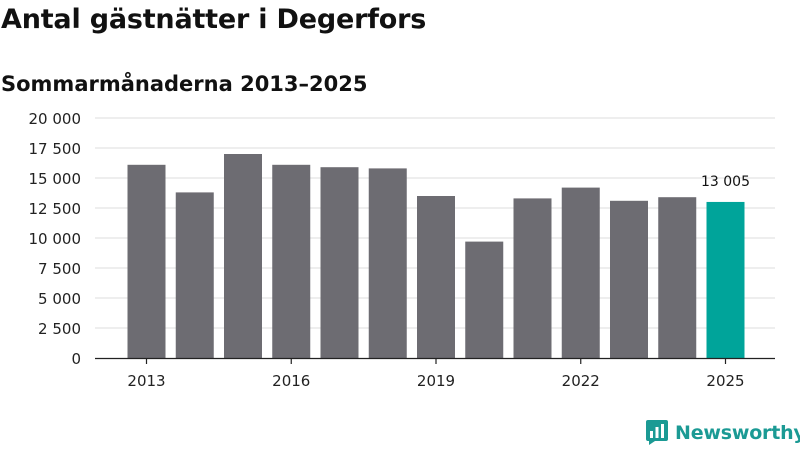 The width and height of the screenshot is (800, 450). What do you see at coordinates (76, 359) in the screenshot?
I see `y-tick-label: 0` at bounding box center [76, 359].